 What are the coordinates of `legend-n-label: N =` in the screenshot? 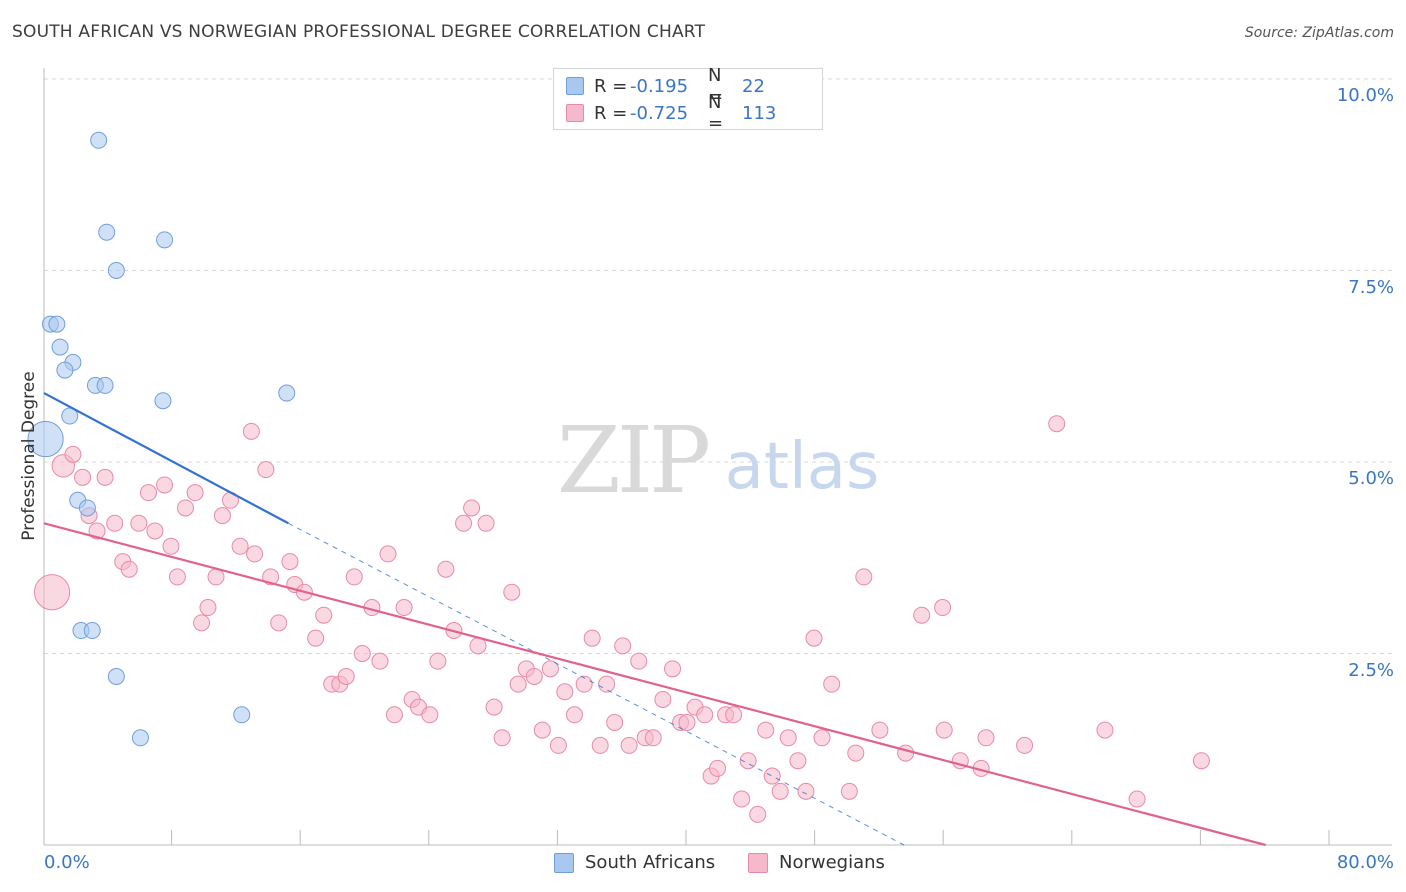 It's located at (716, 86).